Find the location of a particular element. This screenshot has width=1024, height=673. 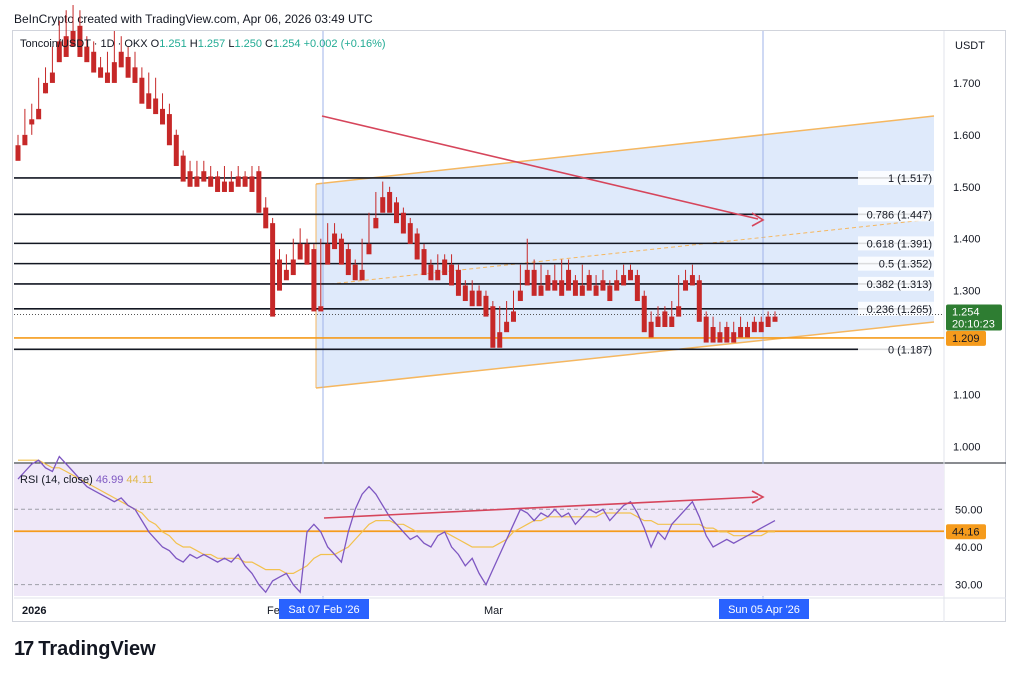

ticker-symbol: Toncoin/USDT · 1D · OKX is located at coordinates (84, 44).